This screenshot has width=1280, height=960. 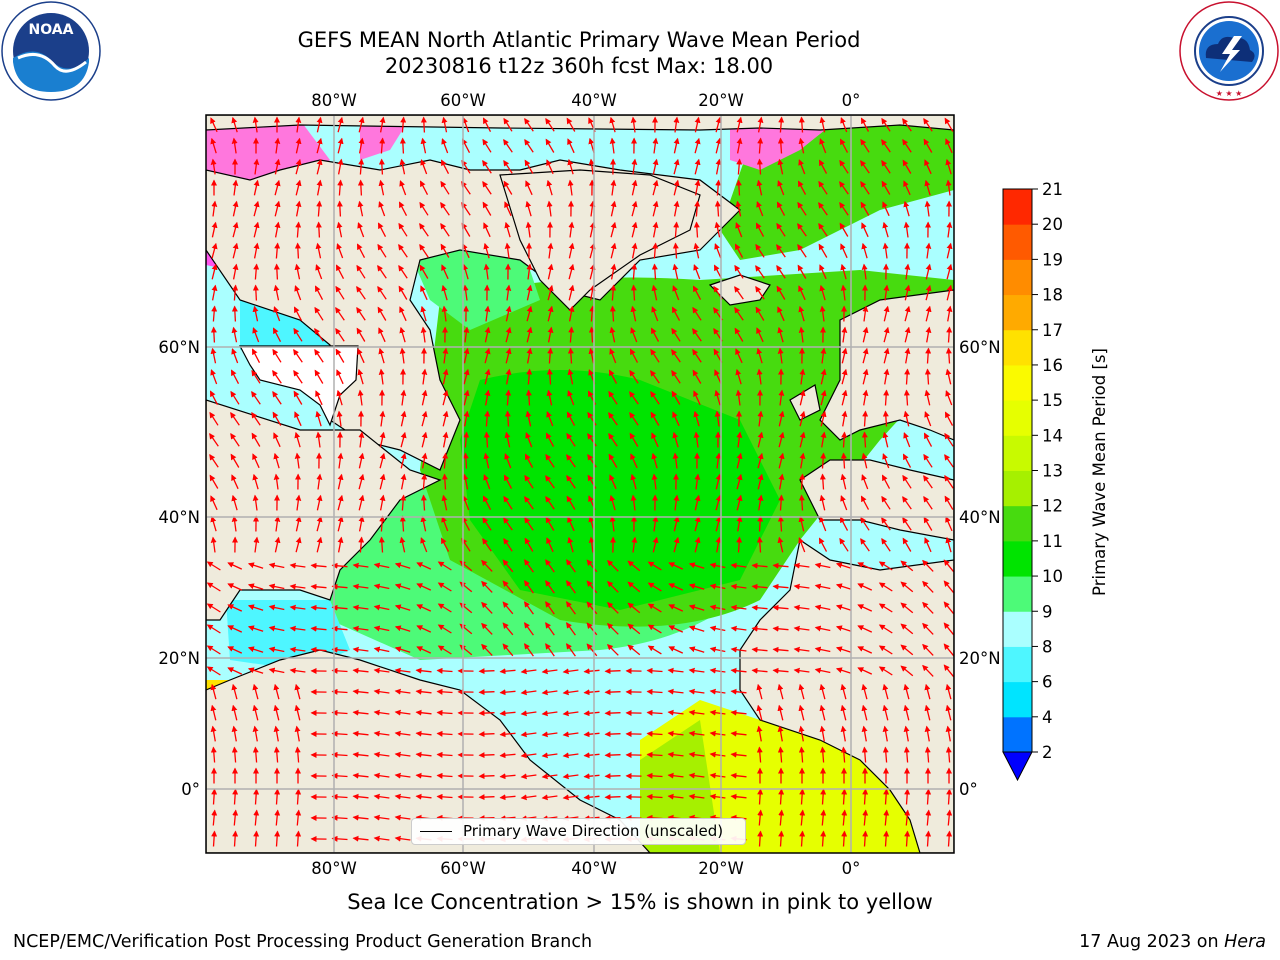 What do you see at coordinates (1052, 189) in the screenshot?
I see `colorbar-tick-label: 21` at bounding box center [1052, 189].